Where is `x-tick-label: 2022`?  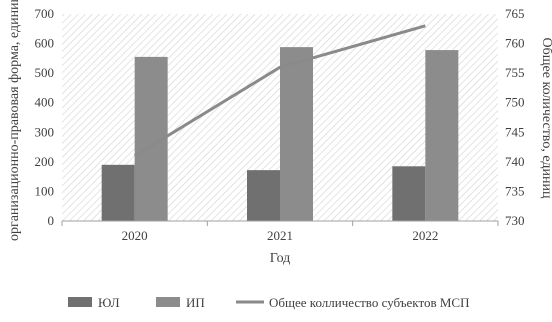 x-tick-label: 2022 is located at coordinates (425, 235).